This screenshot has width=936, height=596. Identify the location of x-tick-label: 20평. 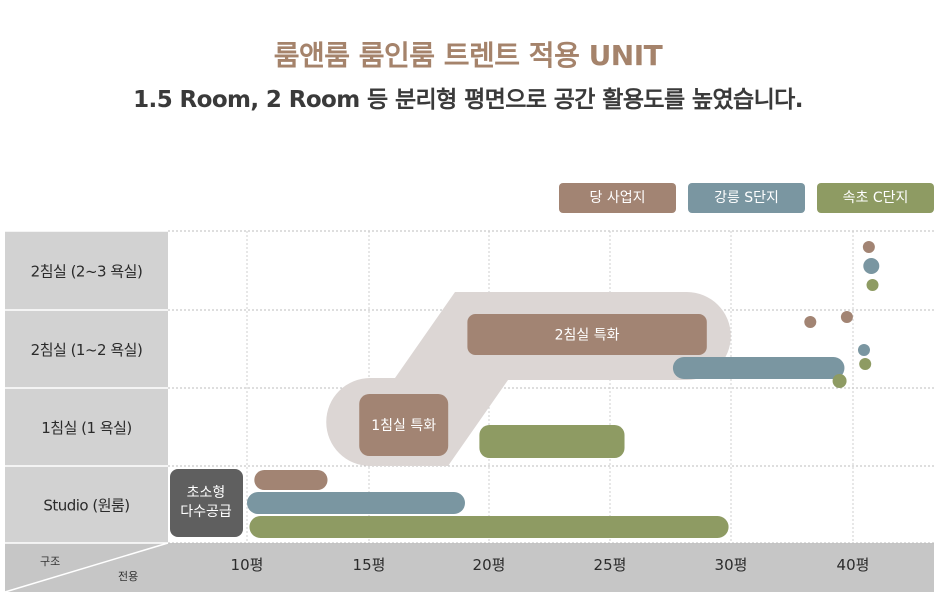
(489, 565).